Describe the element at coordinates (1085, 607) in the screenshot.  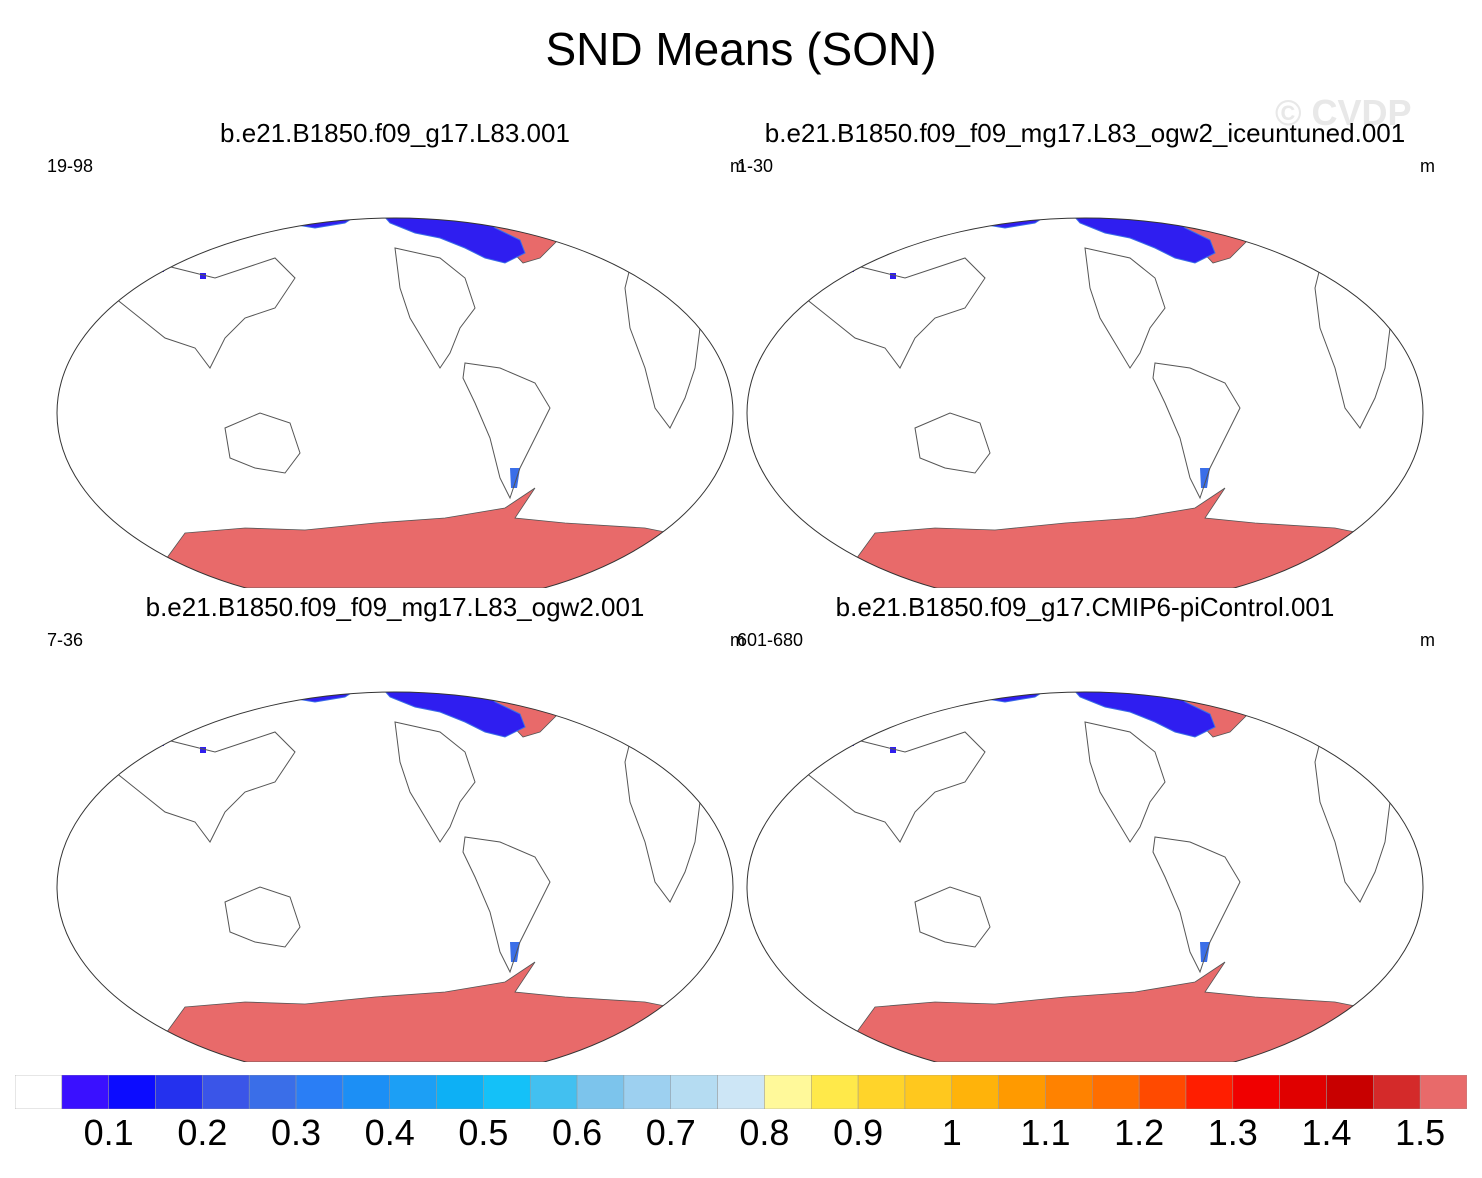
I see `panel-title: b.e21.B1850.f09_g17.CMIP6-piControl.001` at that location.